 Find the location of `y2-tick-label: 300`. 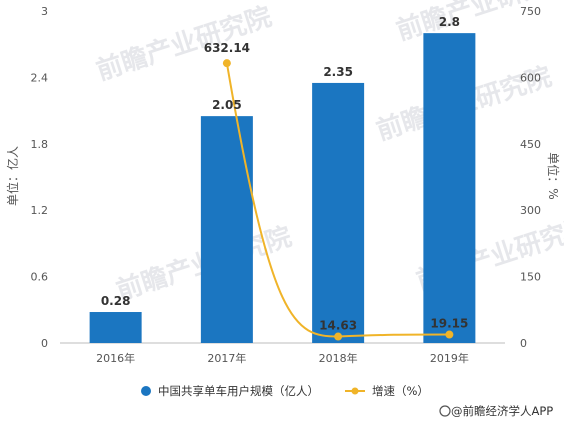

y2-tick-label: 300 is located at coordinates (530, 210).